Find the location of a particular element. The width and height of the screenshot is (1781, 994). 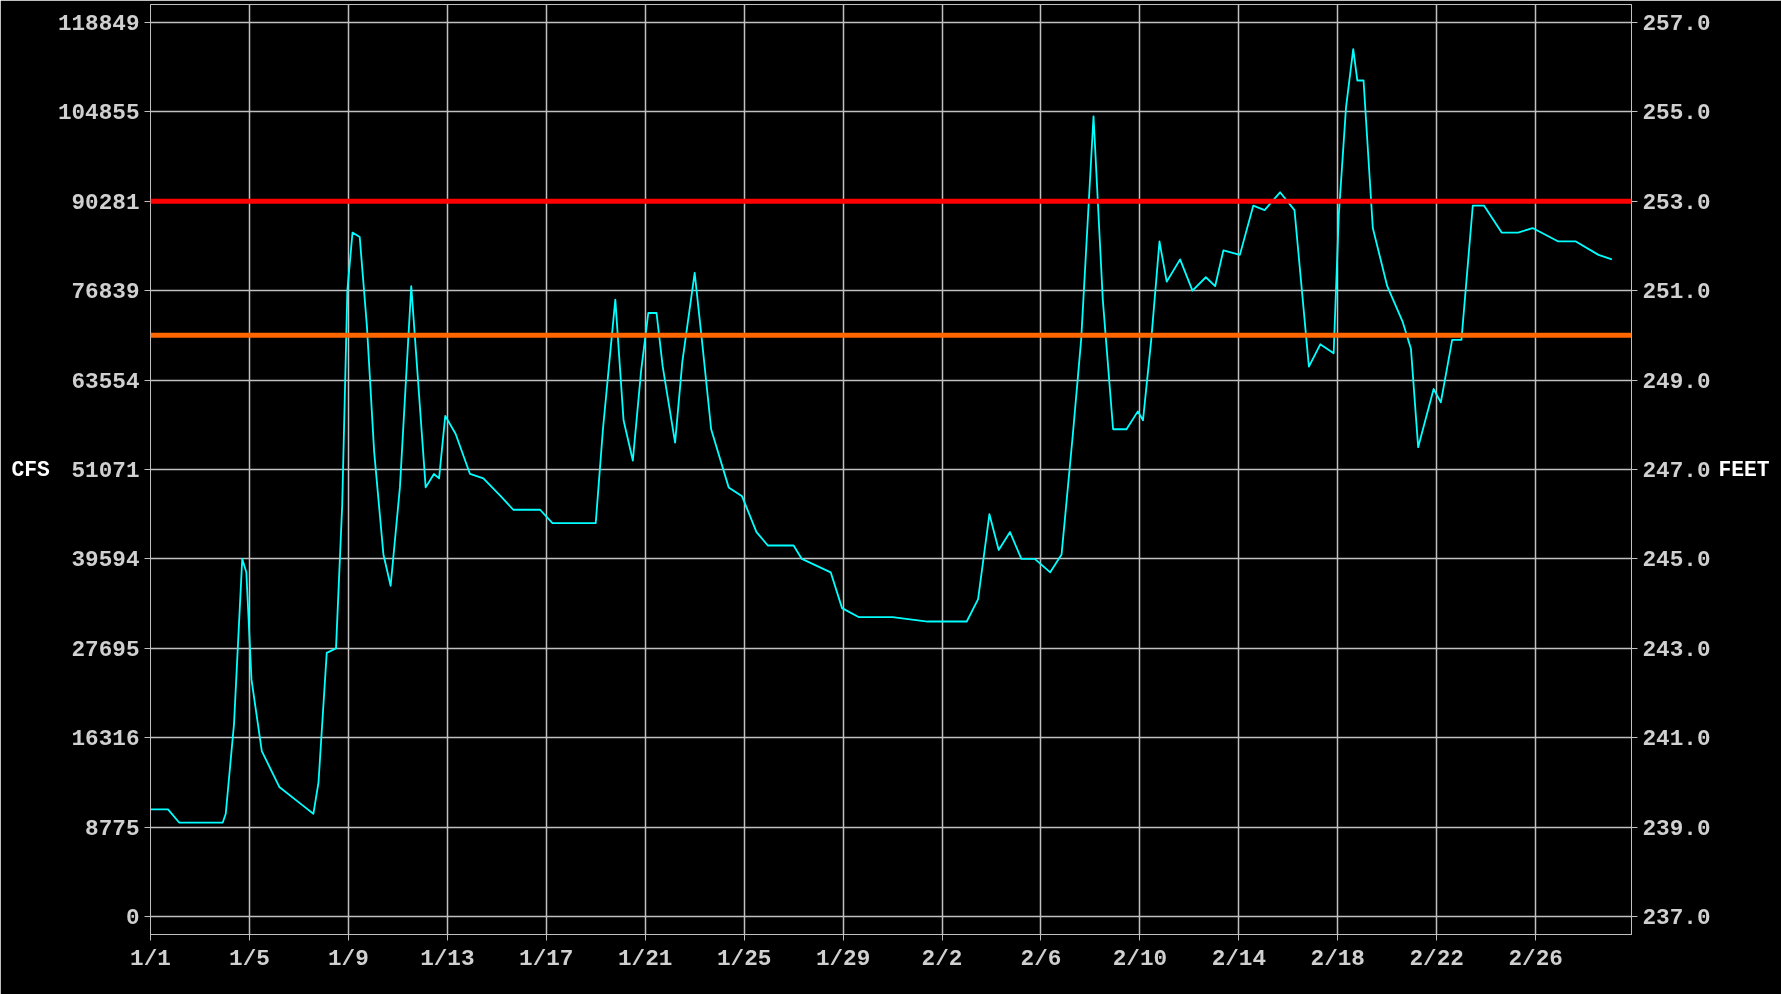

x-tick-label: 1/25 is located at coordinates (744, 958).